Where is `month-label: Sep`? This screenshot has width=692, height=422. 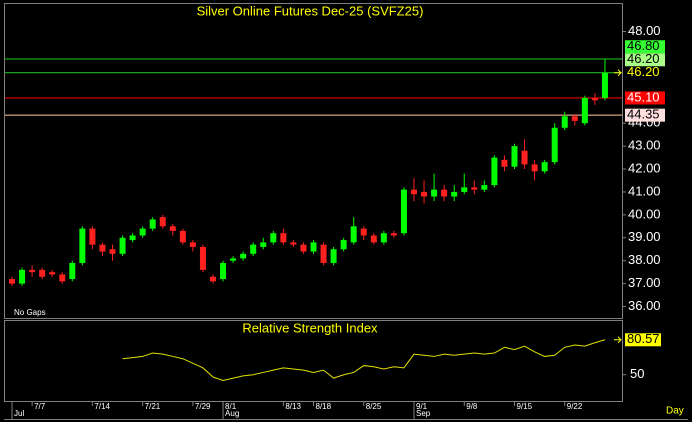 month-label: Sep is located at coordinates (423, 413).